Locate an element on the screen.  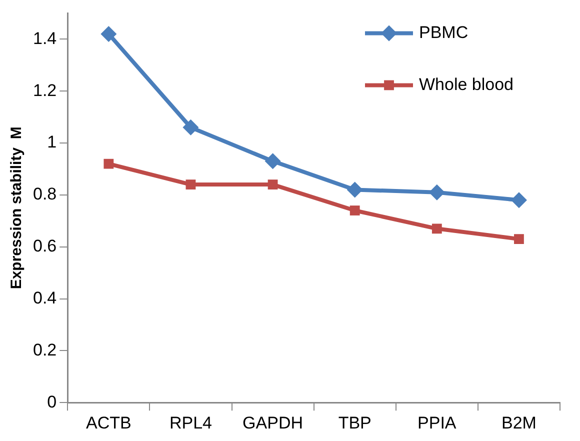
y-axis-title: Expression stability M is located at coordinates (17, 208).